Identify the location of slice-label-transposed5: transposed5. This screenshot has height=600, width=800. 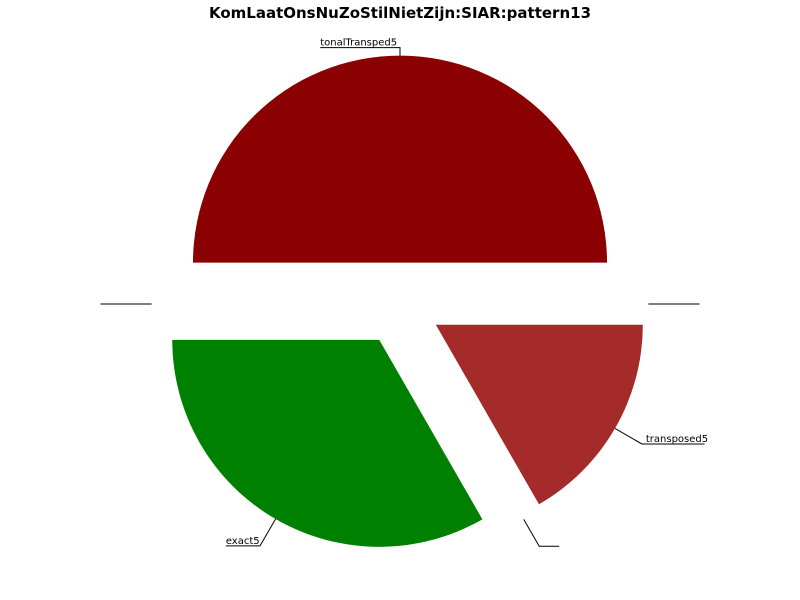
(677, 439).